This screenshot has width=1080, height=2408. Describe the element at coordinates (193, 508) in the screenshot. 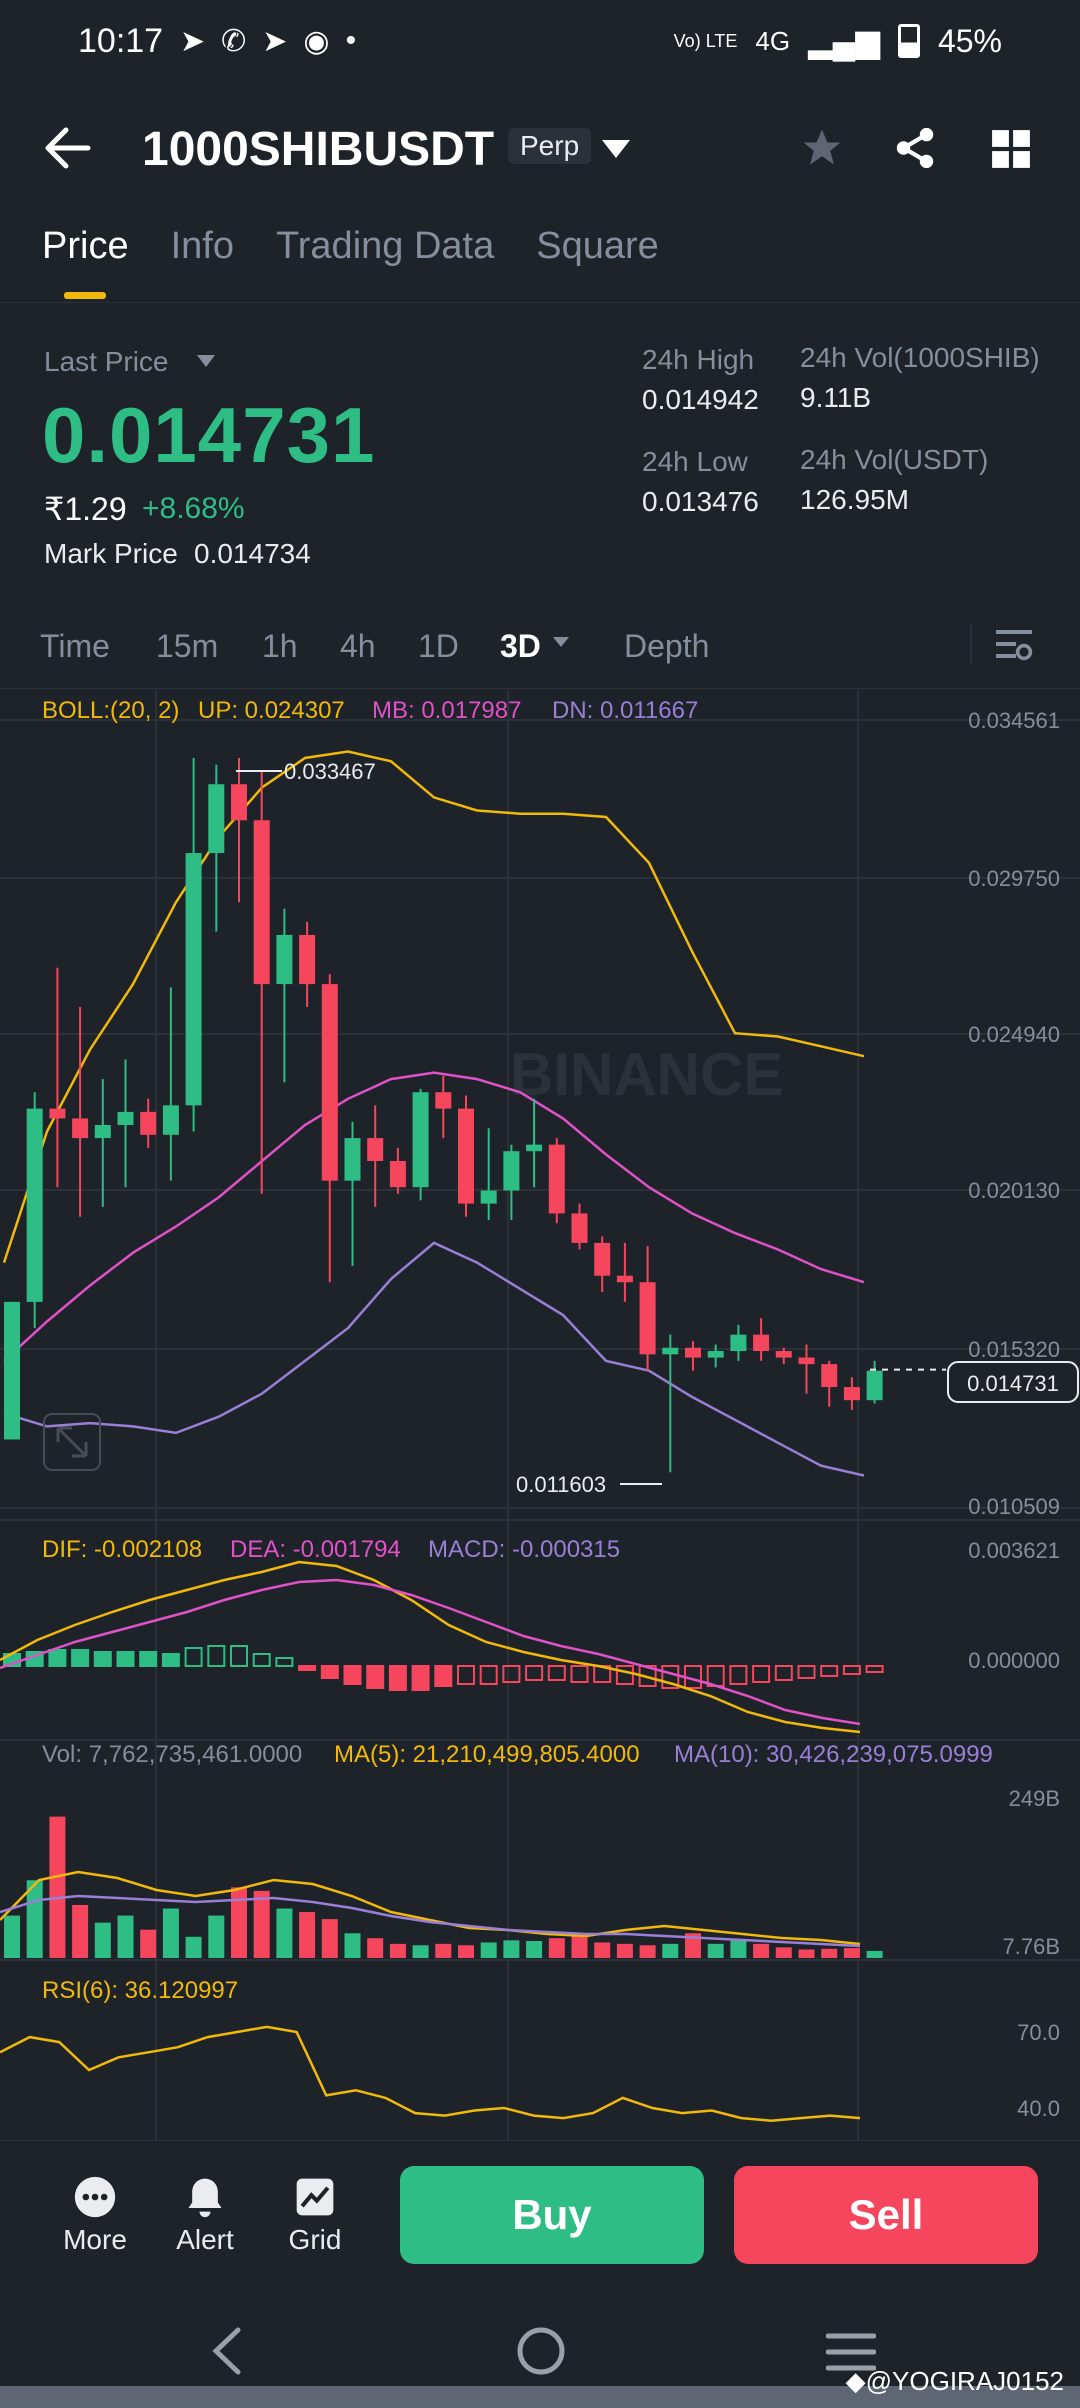

I see `price-change: +8.68%` at that location.